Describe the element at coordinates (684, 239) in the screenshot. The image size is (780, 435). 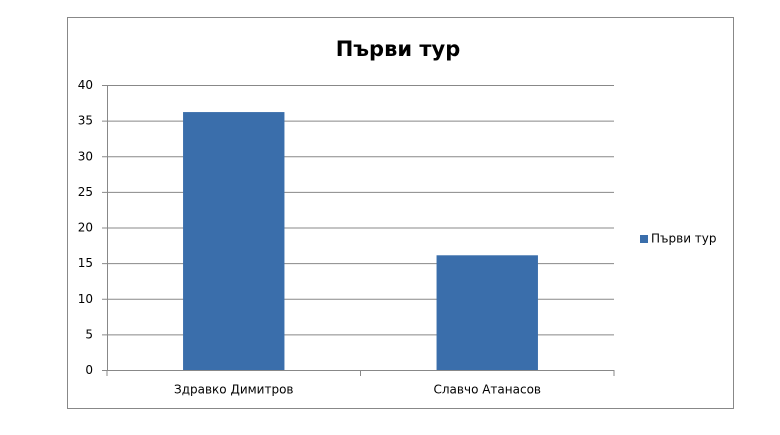
I see `legend-label: Първи тур` at that location.